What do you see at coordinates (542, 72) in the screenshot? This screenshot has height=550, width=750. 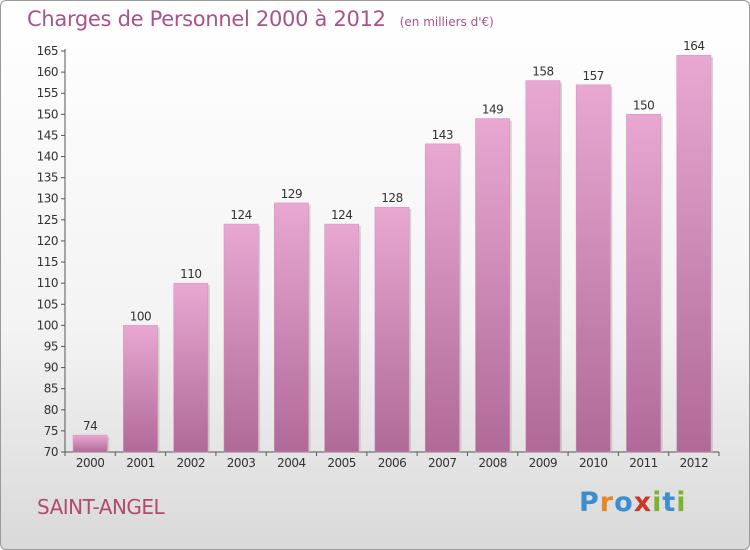 I see `data-label-2009: 158` at bounding box center [542, 72].